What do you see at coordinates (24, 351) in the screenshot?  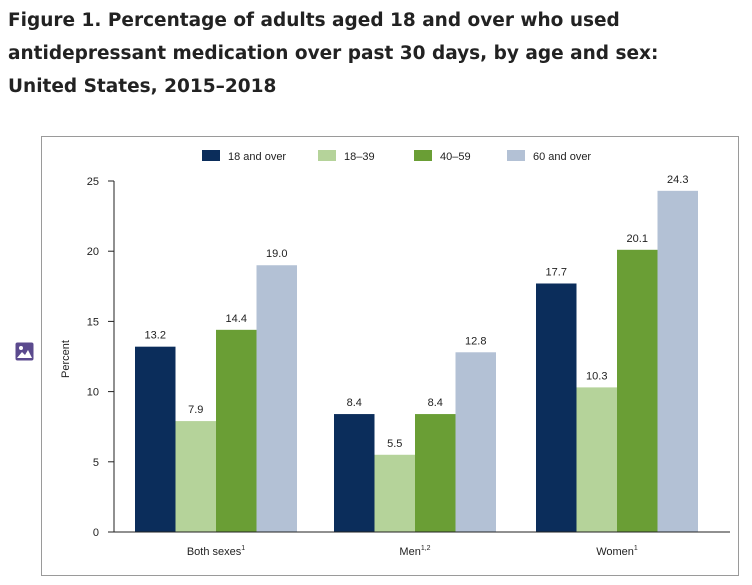 I see `image-icon` at bounding box center [24, 351].